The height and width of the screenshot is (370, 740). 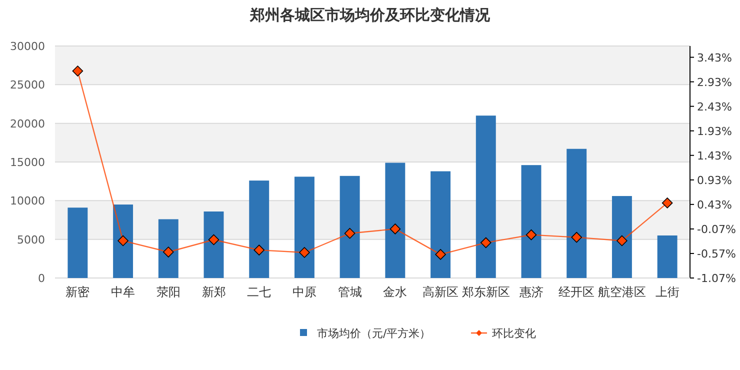 What do you see at coordinates (27, 162) in the screenshot?
I see `y-tick-label: 15000` at bounding box center [27, 162].